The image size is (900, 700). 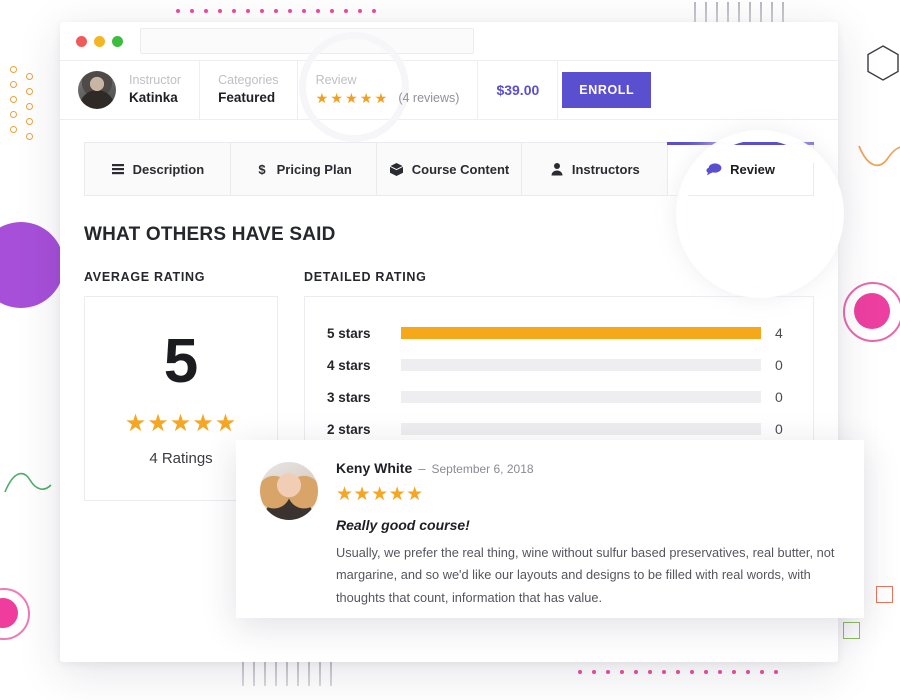 I want to click on review-date: September 6, 2018, so click(x=482, y=469).